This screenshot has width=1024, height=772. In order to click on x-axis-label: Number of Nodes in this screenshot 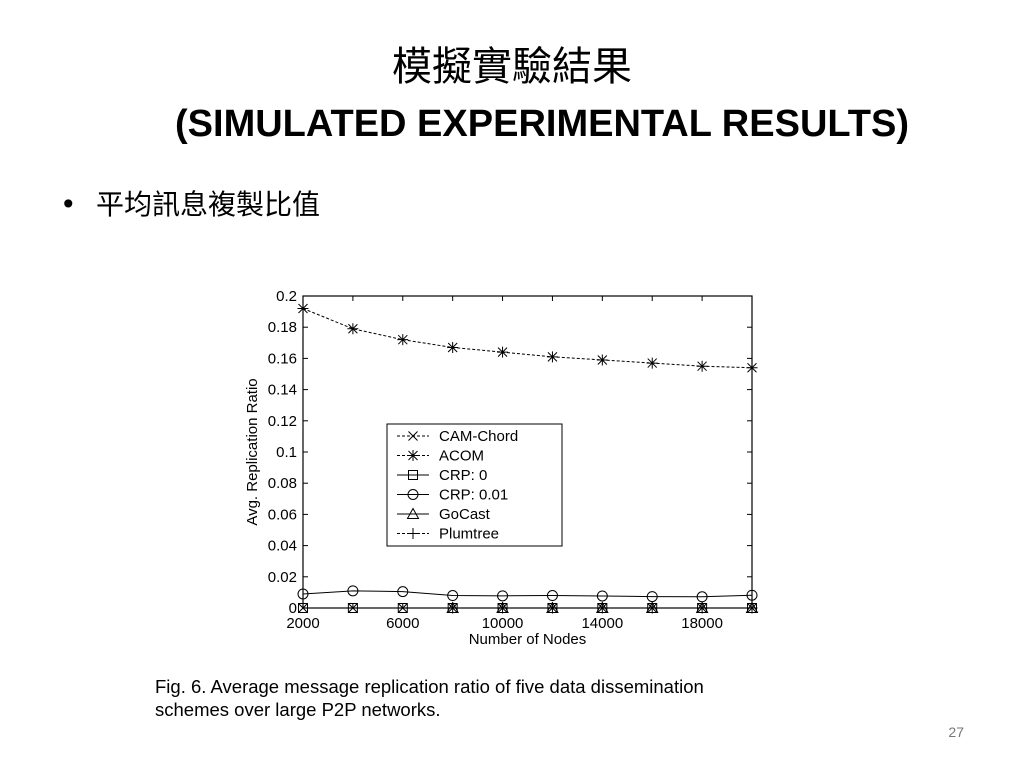, I will do `click(528, 639)`.